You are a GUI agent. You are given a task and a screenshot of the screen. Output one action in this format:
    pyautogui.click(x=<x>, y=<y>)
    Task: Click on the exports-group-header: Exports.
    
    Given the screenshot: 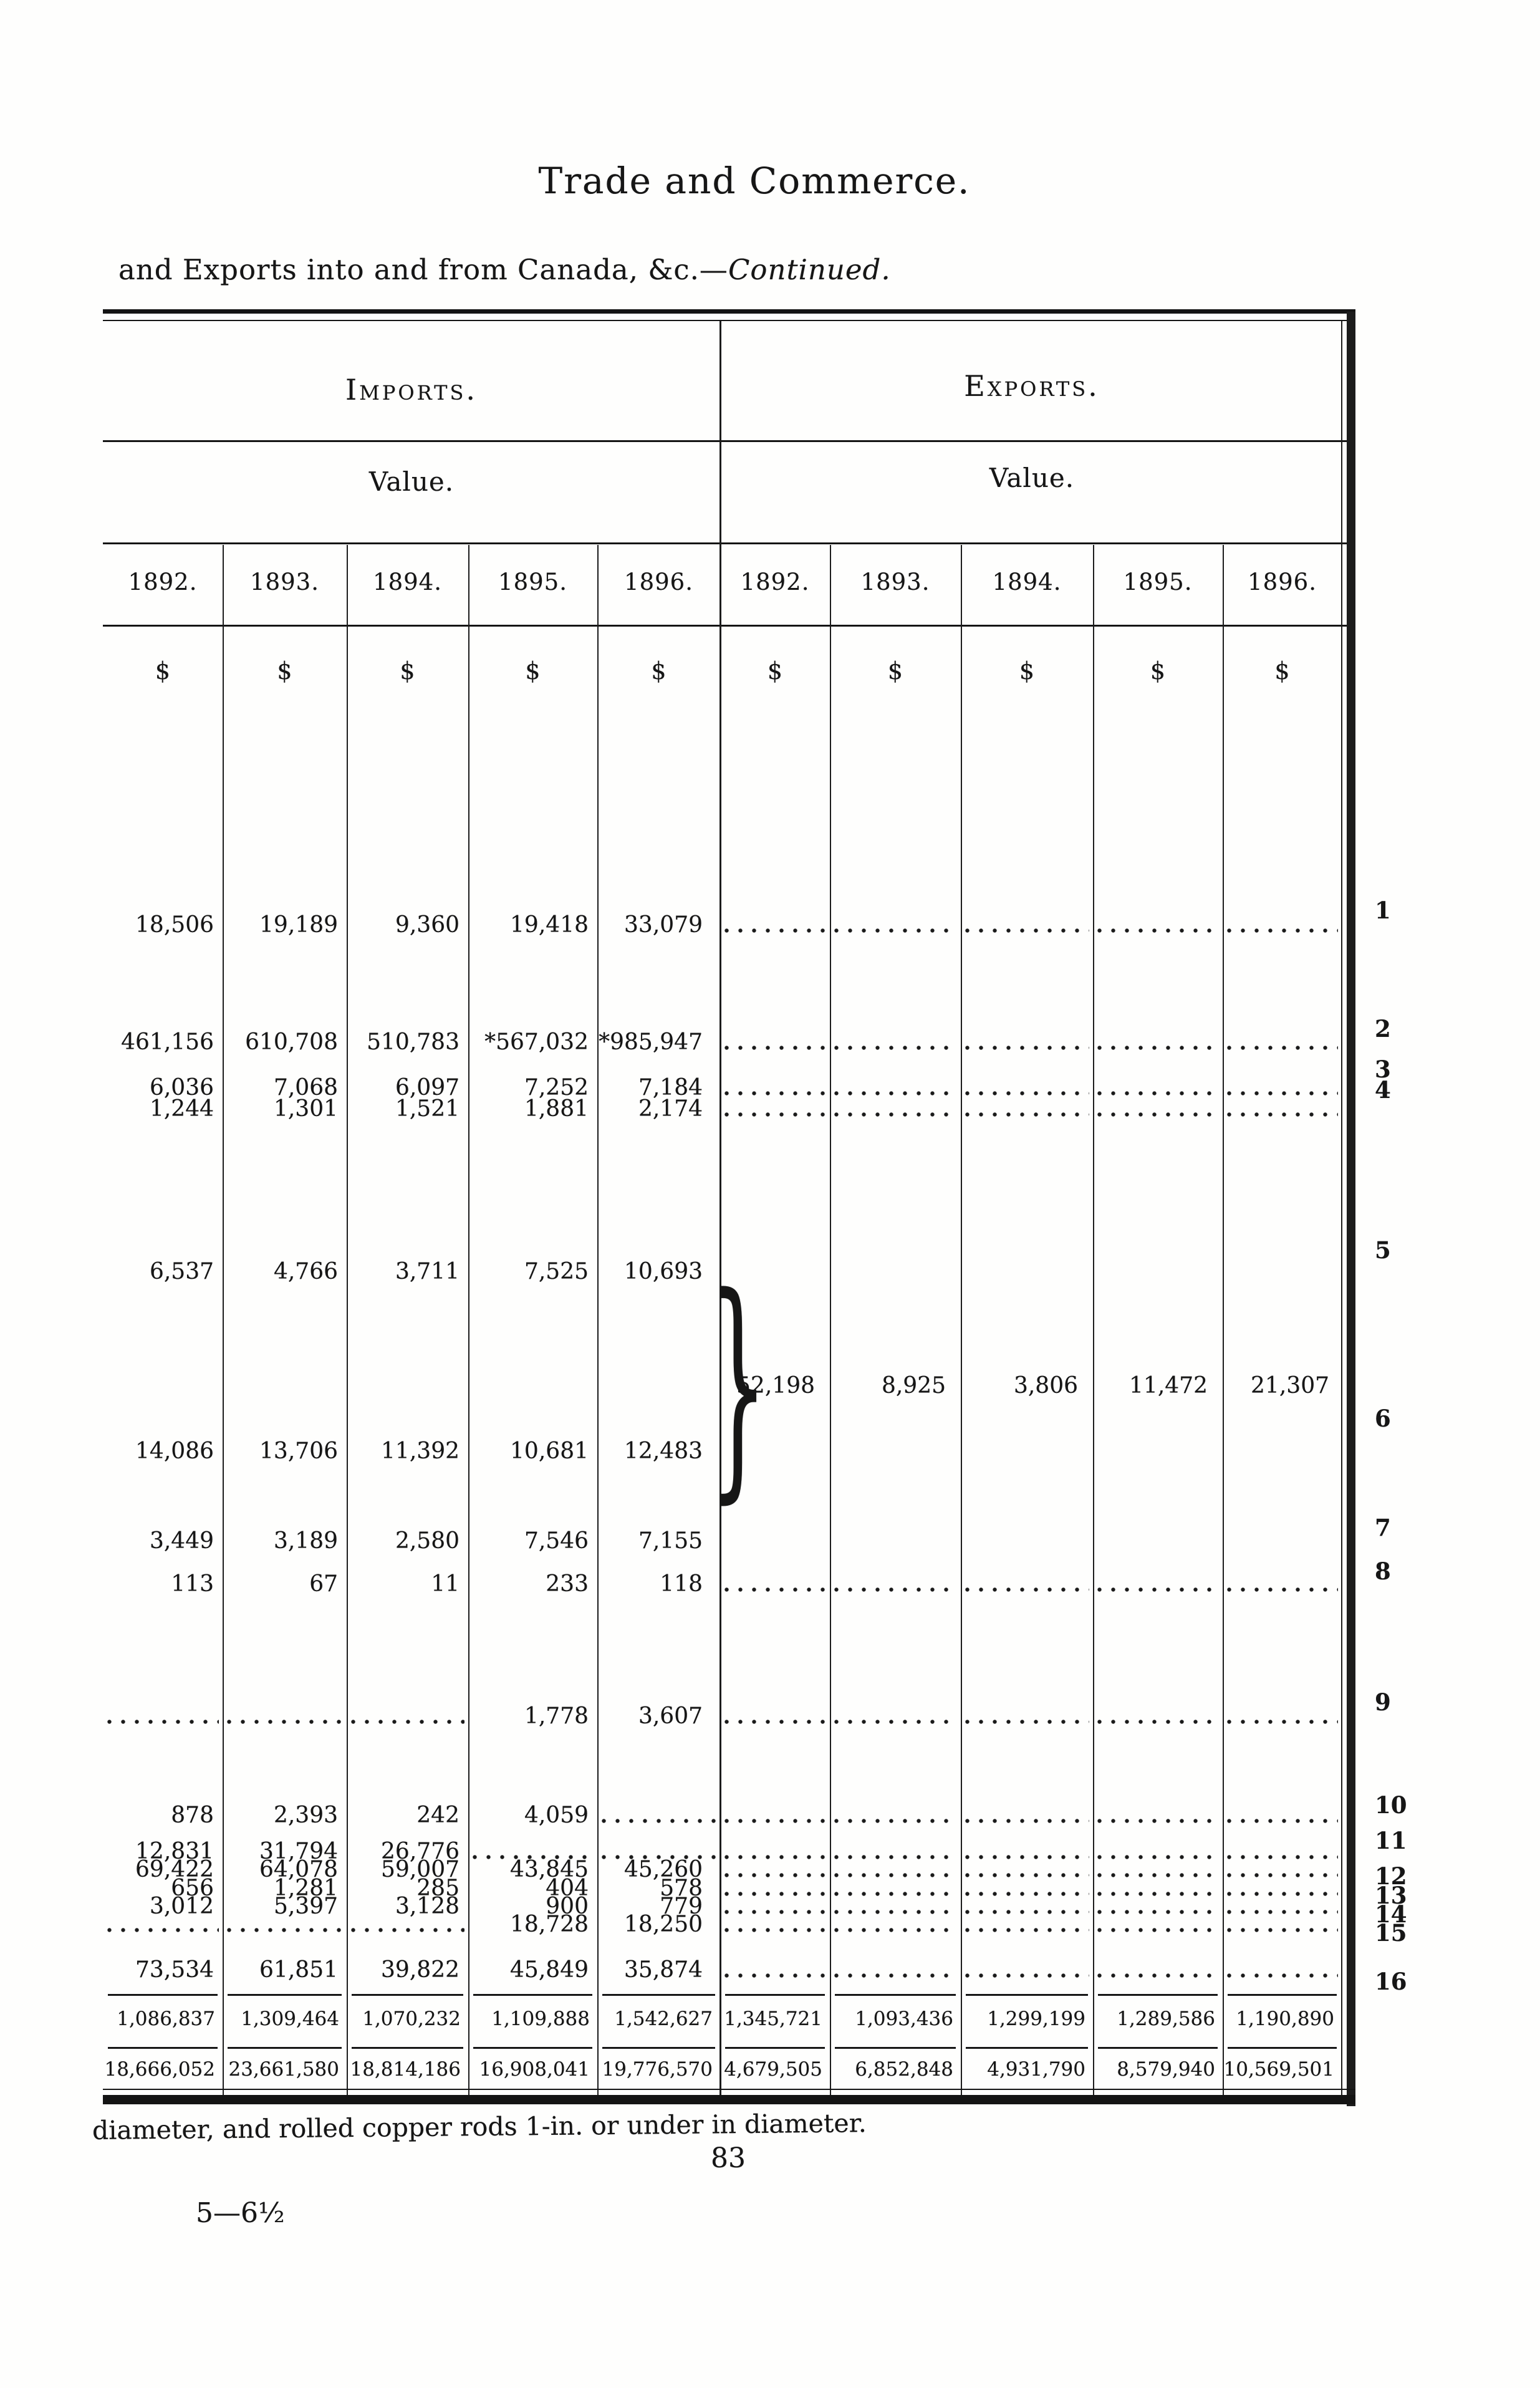 What is the action you would take?
    pyautogui.click(x=1032, y=386)
    